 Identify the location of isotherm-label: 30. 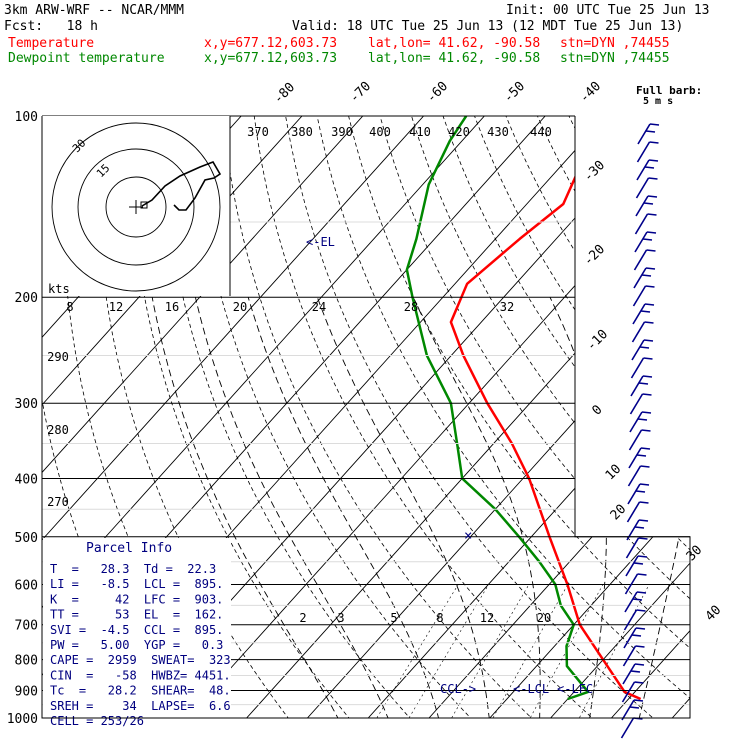
(695, 554).